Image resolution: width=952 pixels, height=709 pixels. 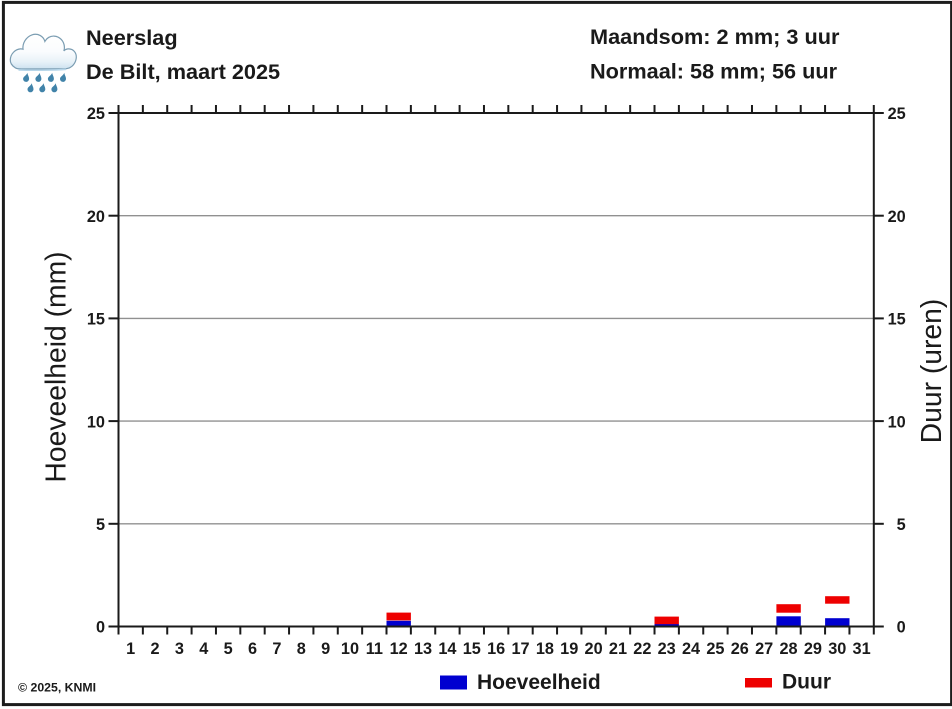 I want to click on svg-text: 31, so click(x=862, y=649).